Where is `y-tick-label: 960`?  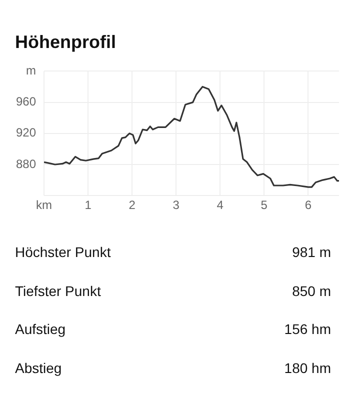
y-tick-label: 960 is located at coordinates (26, 101).